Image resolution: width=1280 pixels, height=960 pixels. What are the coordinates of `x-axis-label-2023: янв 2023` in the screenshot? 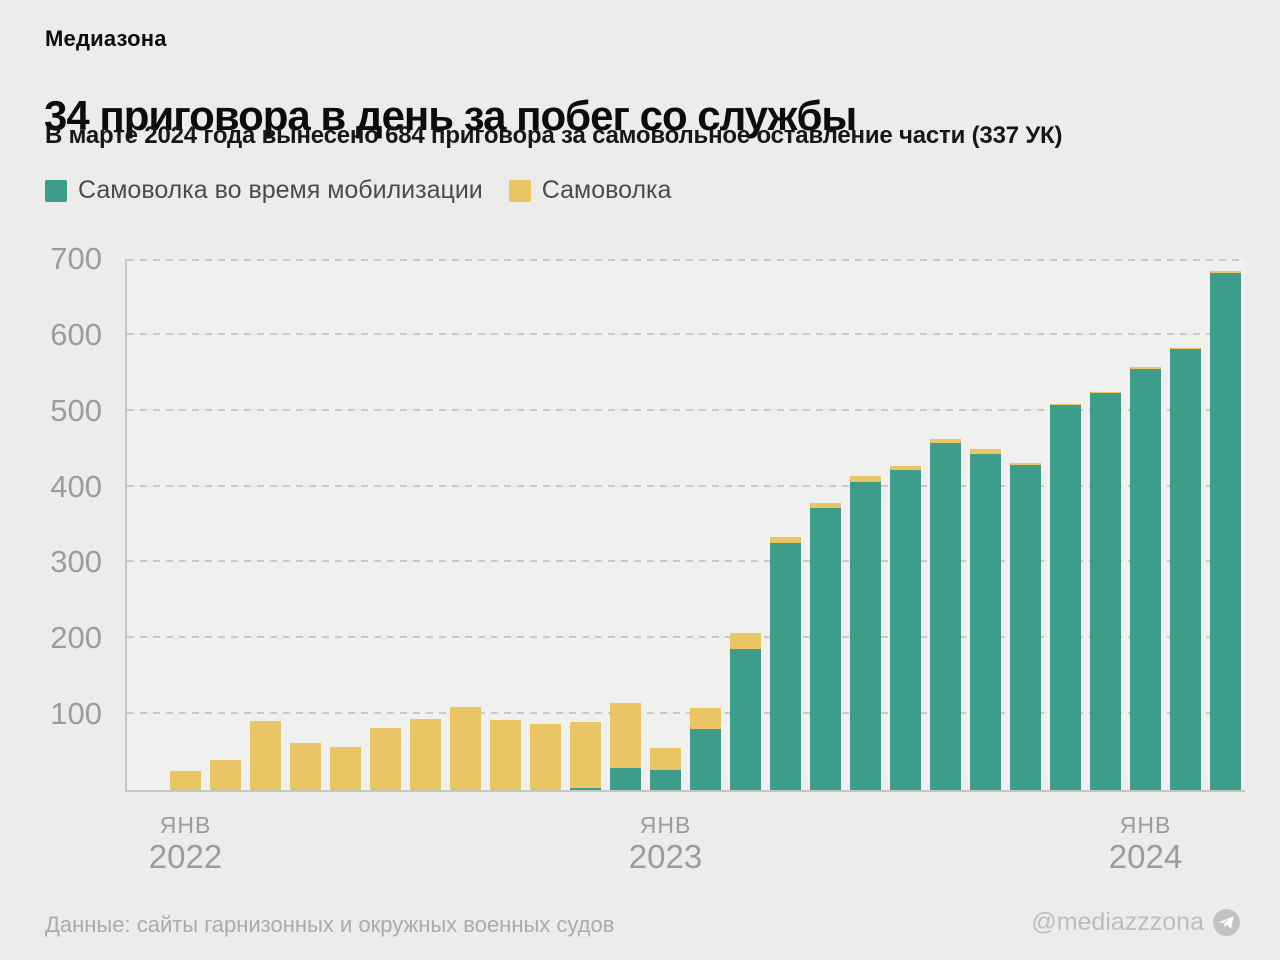 It's located at (666, 844).